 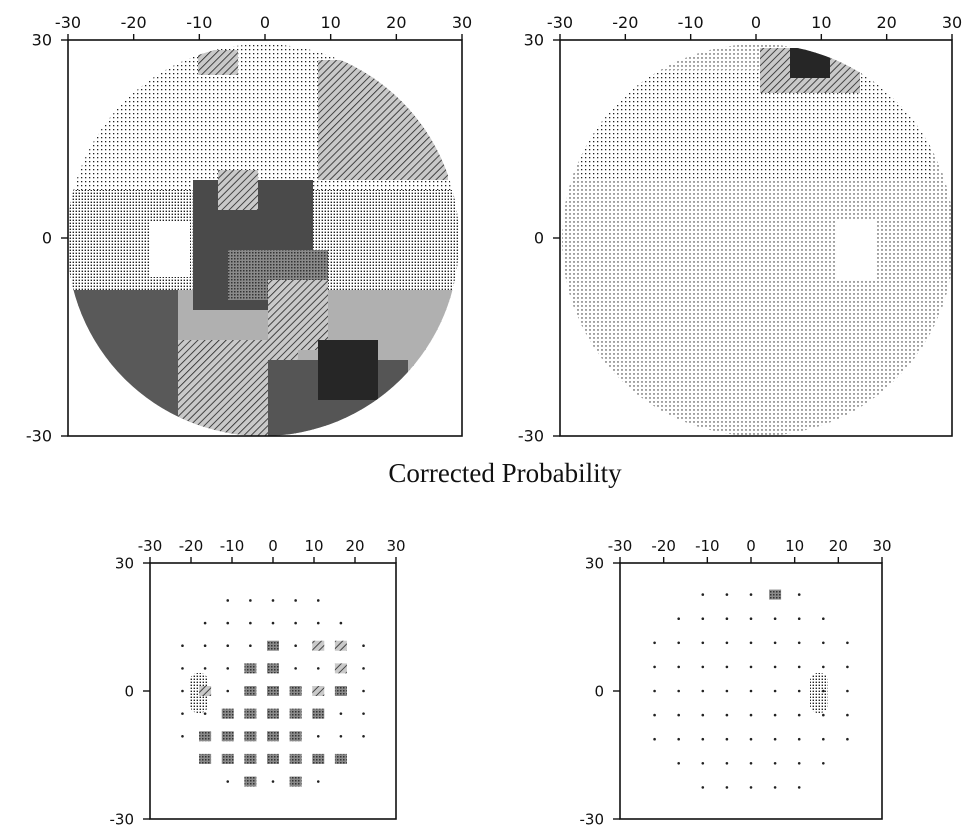 I want to click on br-x-tick-label: -10, so click(x=707, y=546).